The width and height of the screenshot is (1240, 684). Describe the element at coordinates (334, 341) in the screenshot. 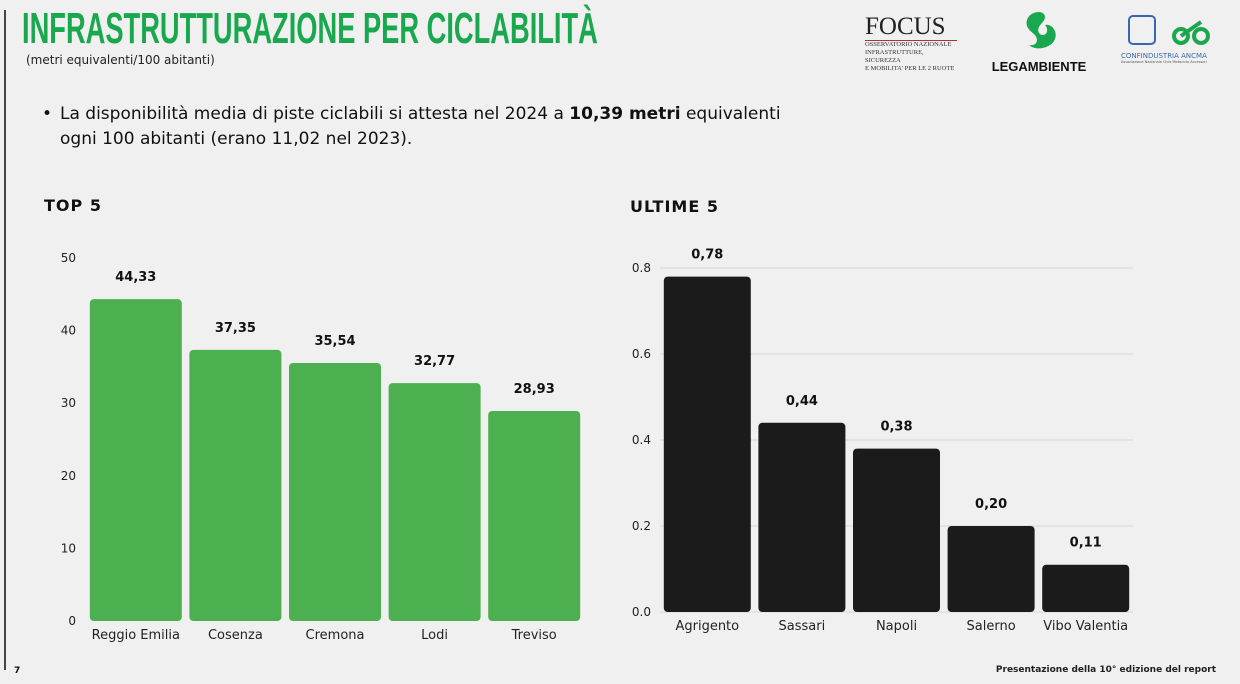

I see `data-label: 35,54` at that location.